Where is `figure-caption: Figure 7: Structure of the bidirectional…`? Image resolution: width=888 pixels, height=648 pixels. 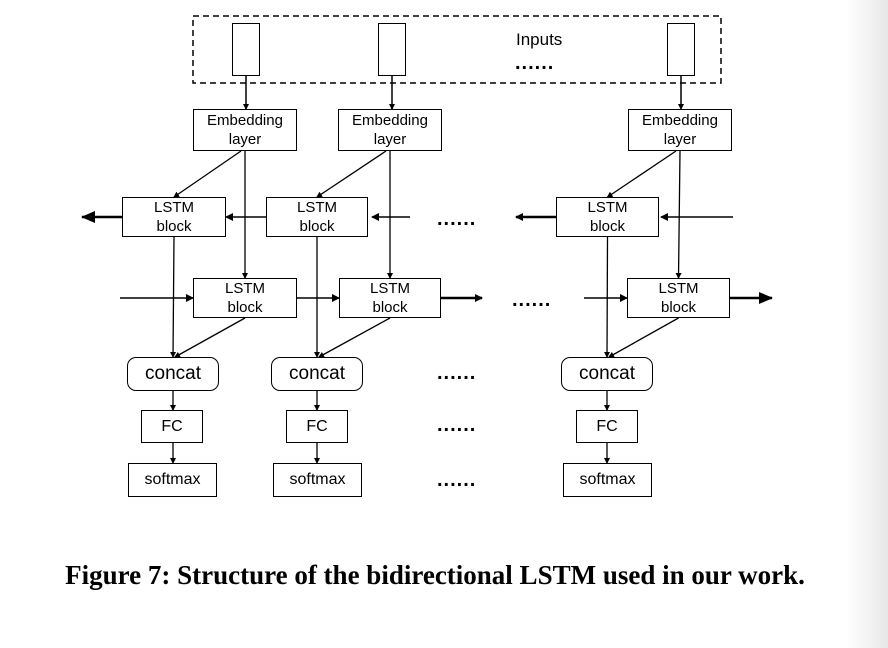 figure-caption: Figure 7: Structure of the bidirectional… is located at coordinates (435, 575).